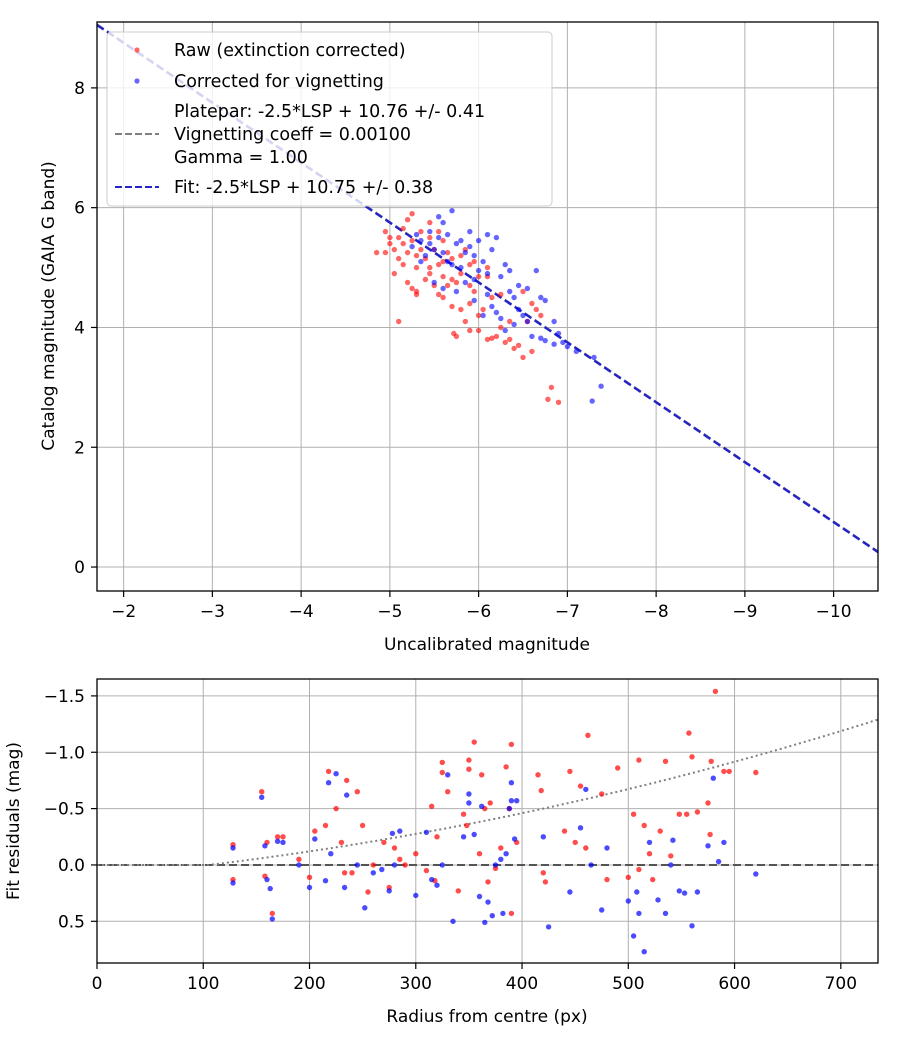  What do you see at coordinates (212, 612) in the screenshot?
I see `x-tick-label: −3` at bounding box center [212, 612].